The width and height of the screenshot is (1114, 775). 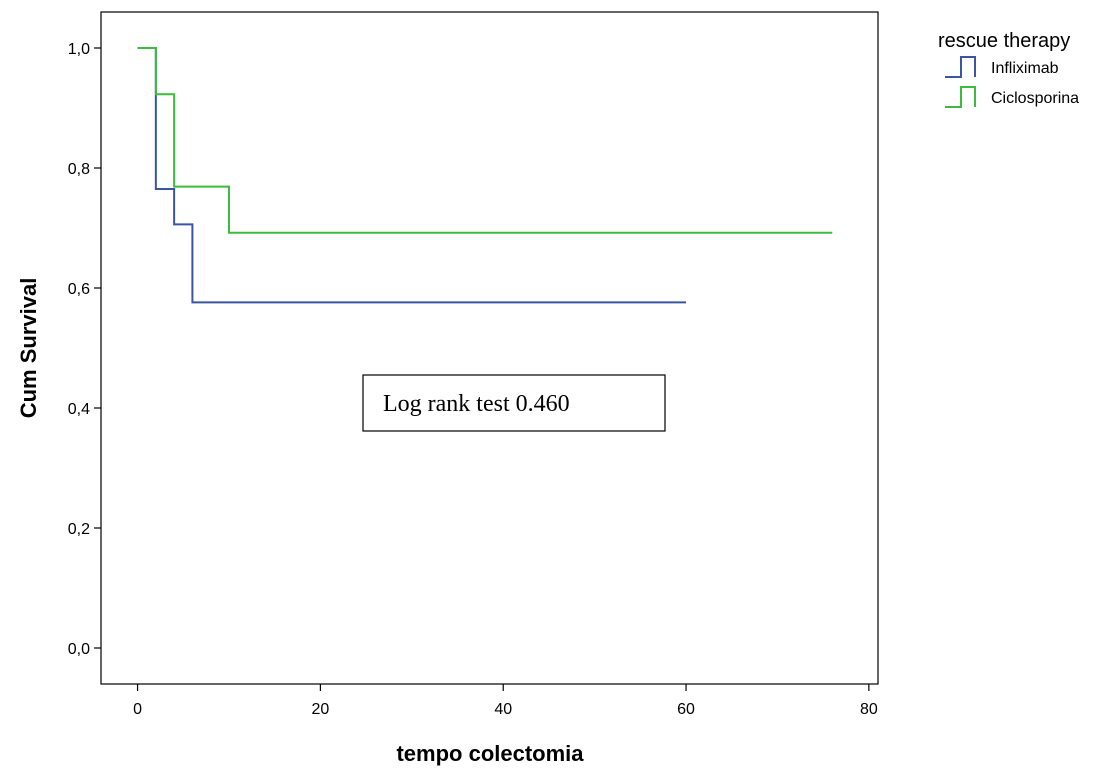 I want to click on legend-label: Infliximab, so click(x=1025, y=68).